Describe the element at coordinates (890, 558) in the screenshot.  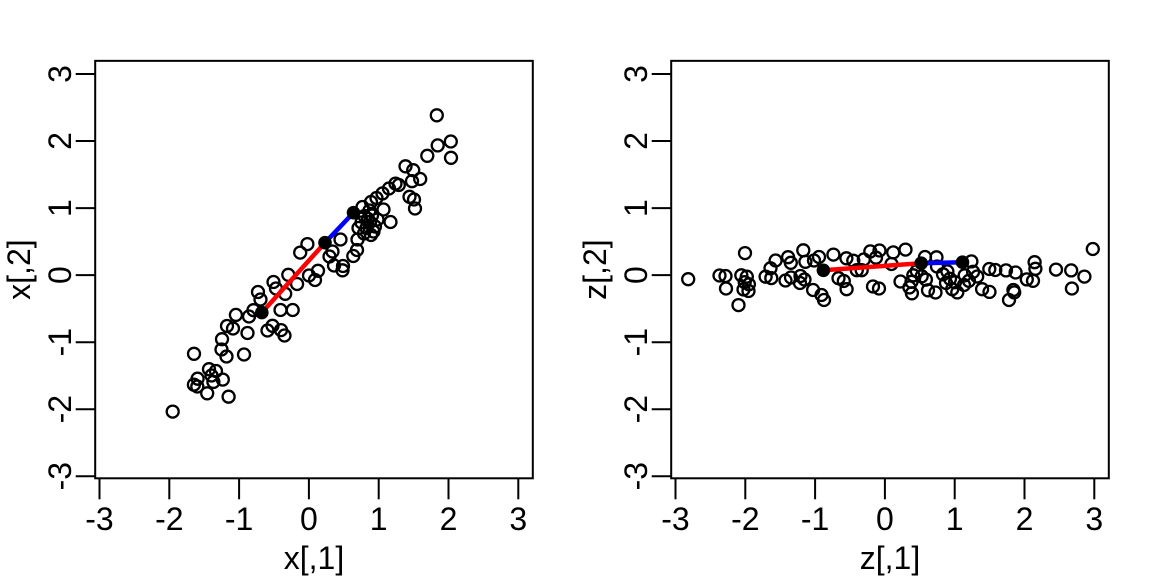
I see `svg-text: z[,1]` at that location.